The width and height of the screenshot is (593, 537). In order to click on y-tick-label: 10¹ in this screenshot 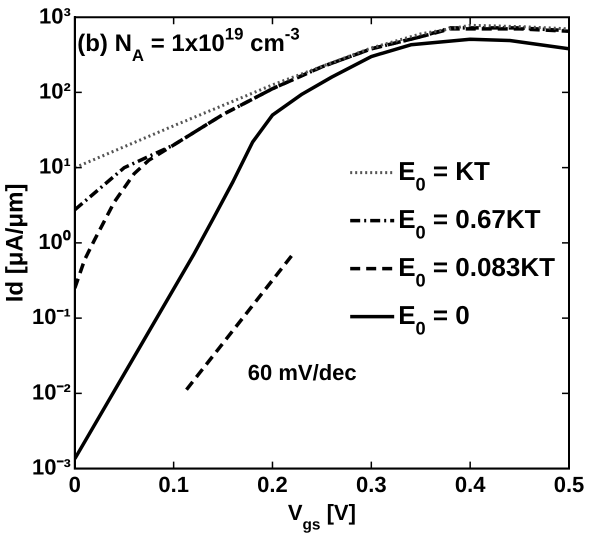, I will do `click(55, 166)`.